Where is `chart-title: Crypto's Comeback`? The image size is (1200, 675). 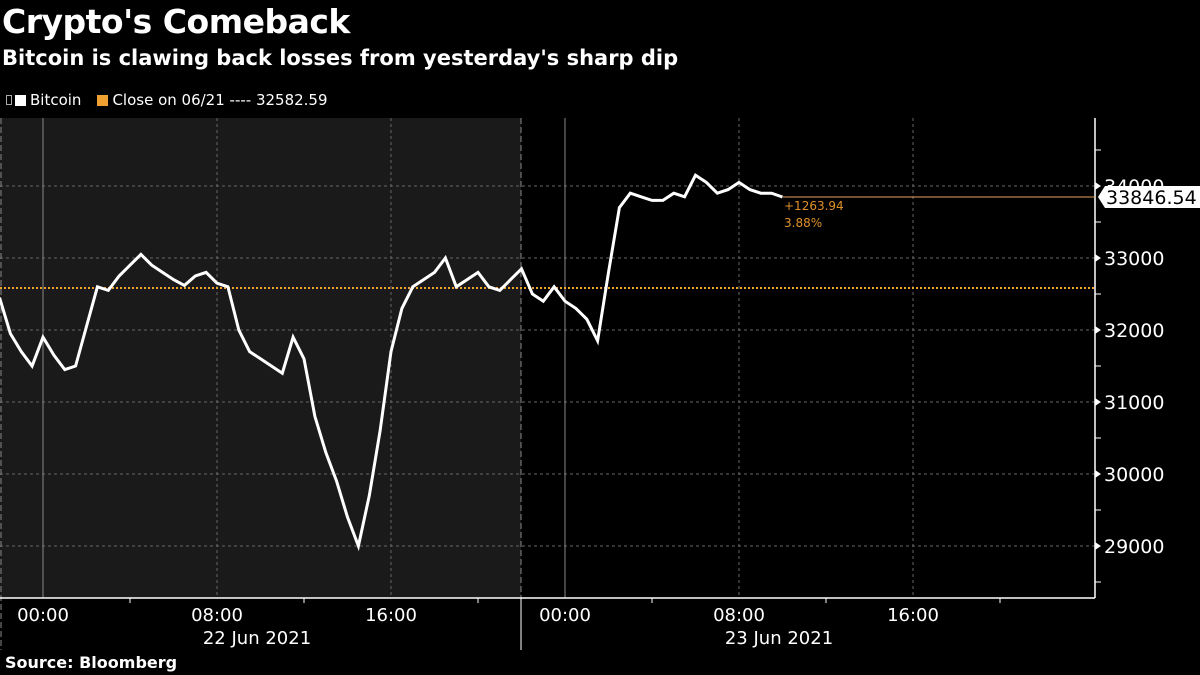 chart-title: Crypto's Comeback is located at coordinates (176, 21).